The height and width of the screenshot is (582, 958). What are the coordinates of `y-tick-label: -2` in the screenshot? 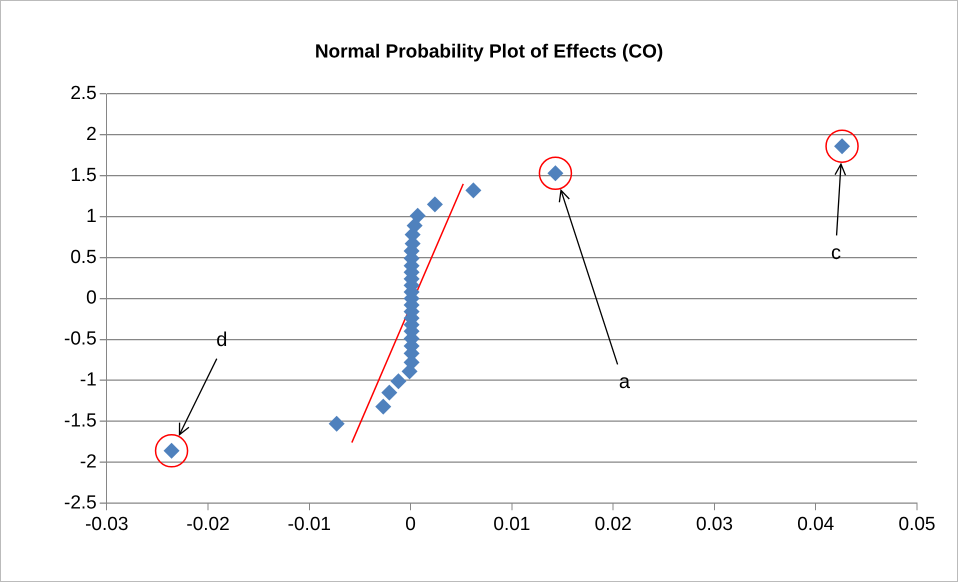 It's located at (88, 461).